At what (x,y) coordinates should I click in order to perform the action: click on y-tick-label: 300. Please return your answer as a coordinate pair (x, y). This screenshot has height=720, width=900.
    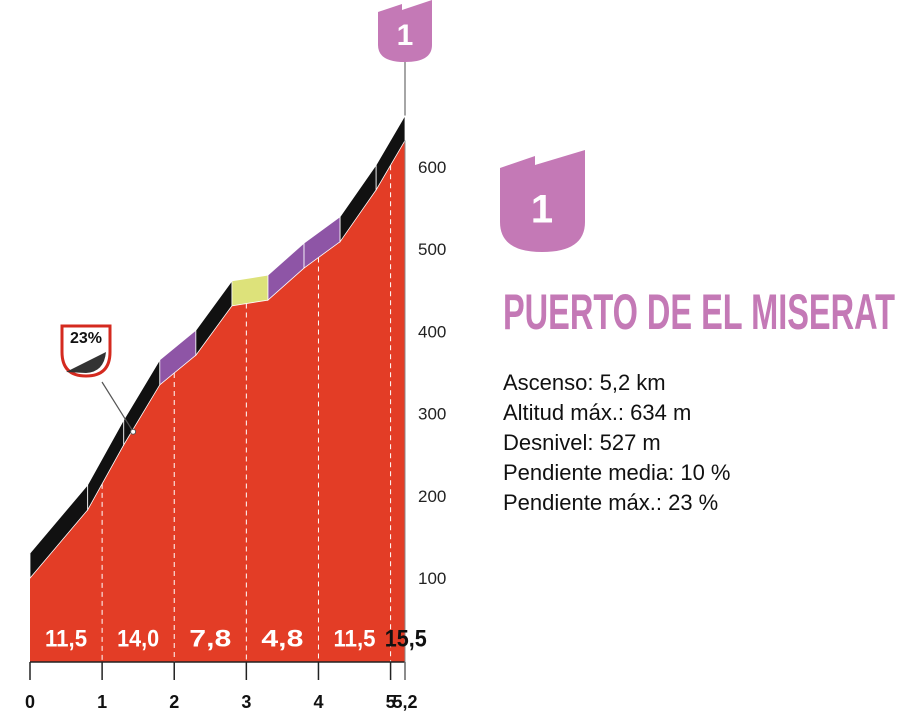
    Looking at the image, I should click on (432, 414).